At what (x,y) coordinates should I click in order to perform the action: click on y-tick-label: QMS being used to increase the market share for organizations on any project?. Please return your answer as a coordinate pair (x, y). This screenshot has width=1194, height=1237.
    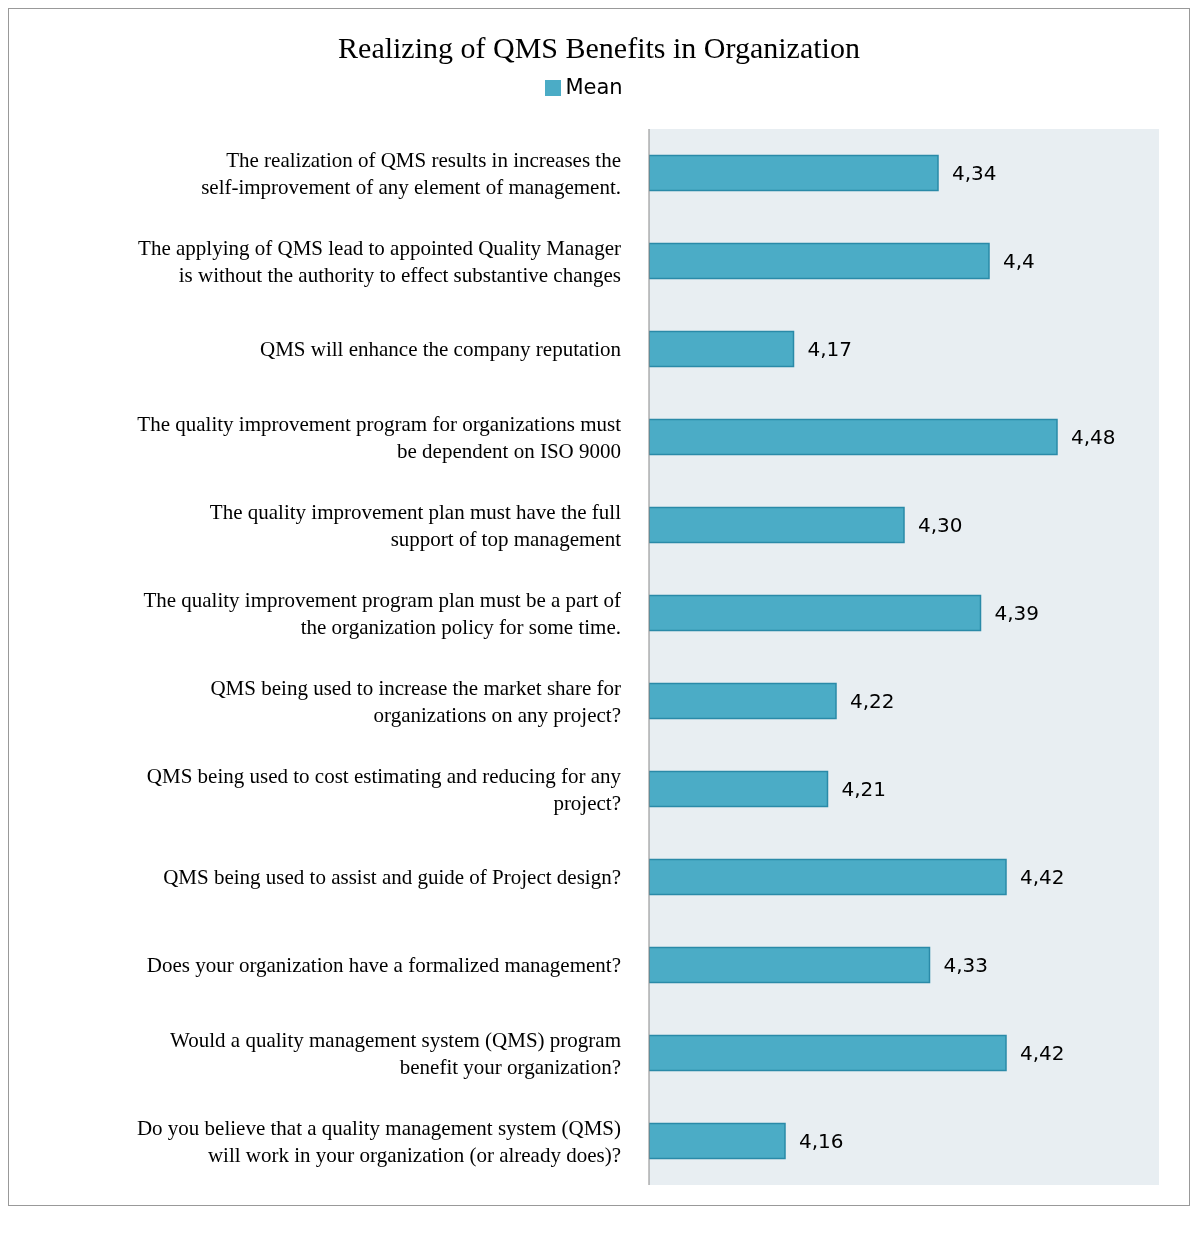
    Looking at the image, I should click on (415, 701).